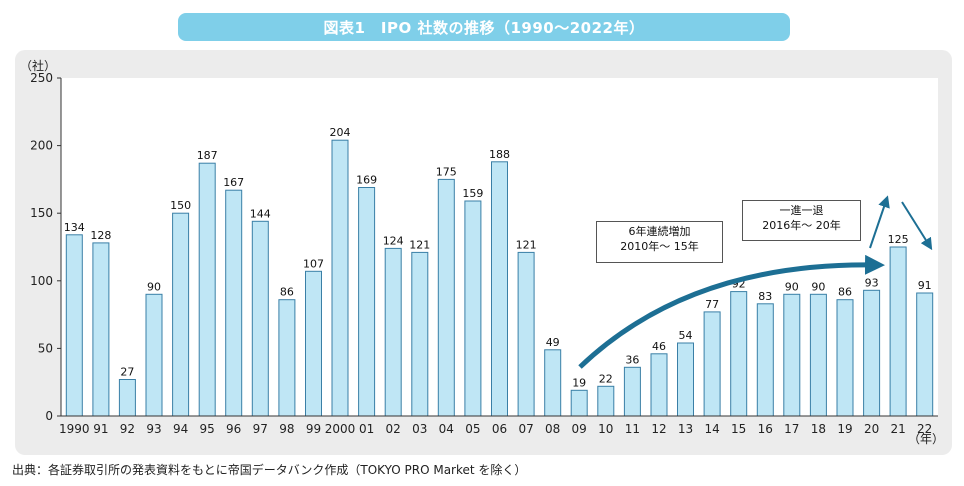  I want to click on x-tick-label-08: 08, so click(552, 429).